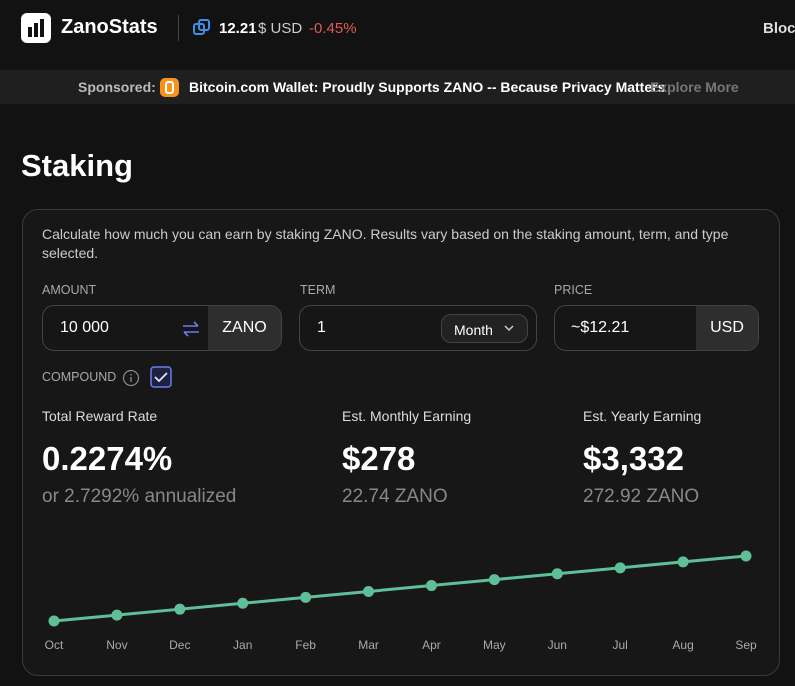 The height and width of the screenshot is (686, 795). What do you see at coordinates (178, 28) in the screenshot?
I see `divider` at bounding box center [178, 28].